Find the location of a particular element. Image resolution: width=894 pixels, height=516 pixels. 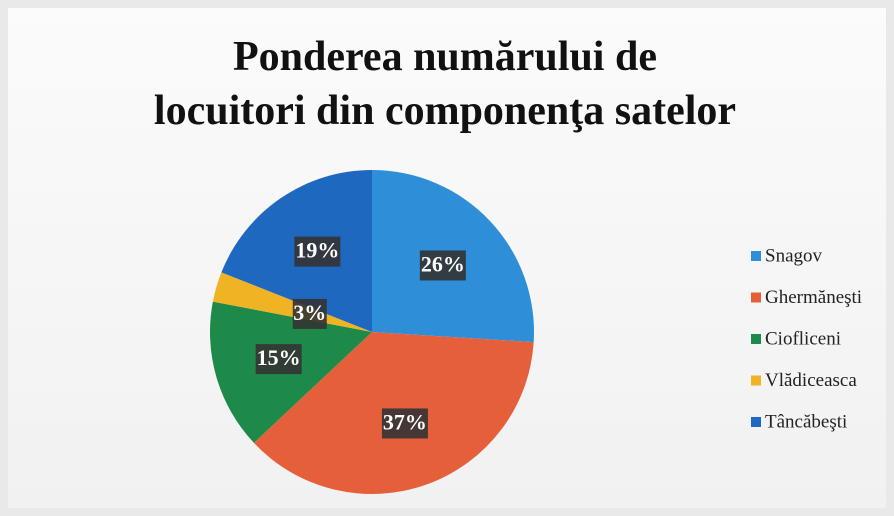

data-label: 26% is located at coordinates (443, 264).